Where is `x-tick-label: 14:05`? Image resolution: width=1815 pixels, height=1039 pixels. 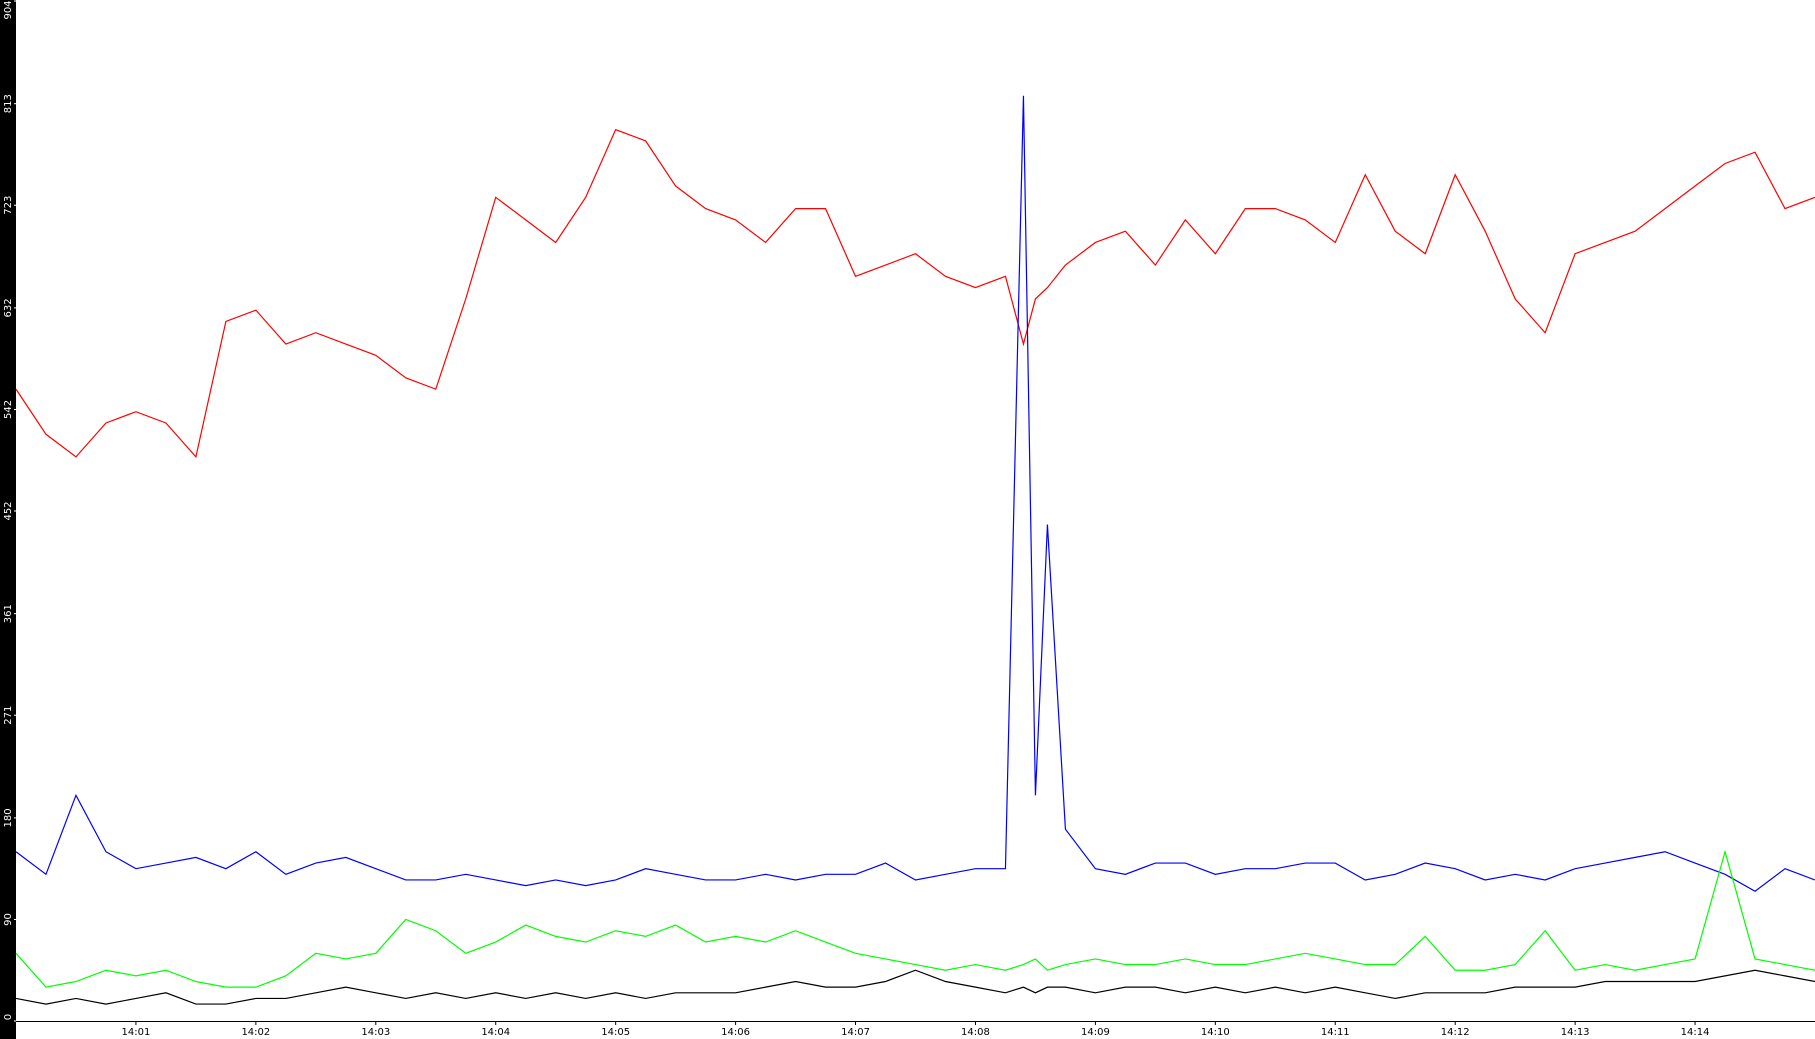
x-tick-label: 14:05 is located at coordinates (615, 1032).